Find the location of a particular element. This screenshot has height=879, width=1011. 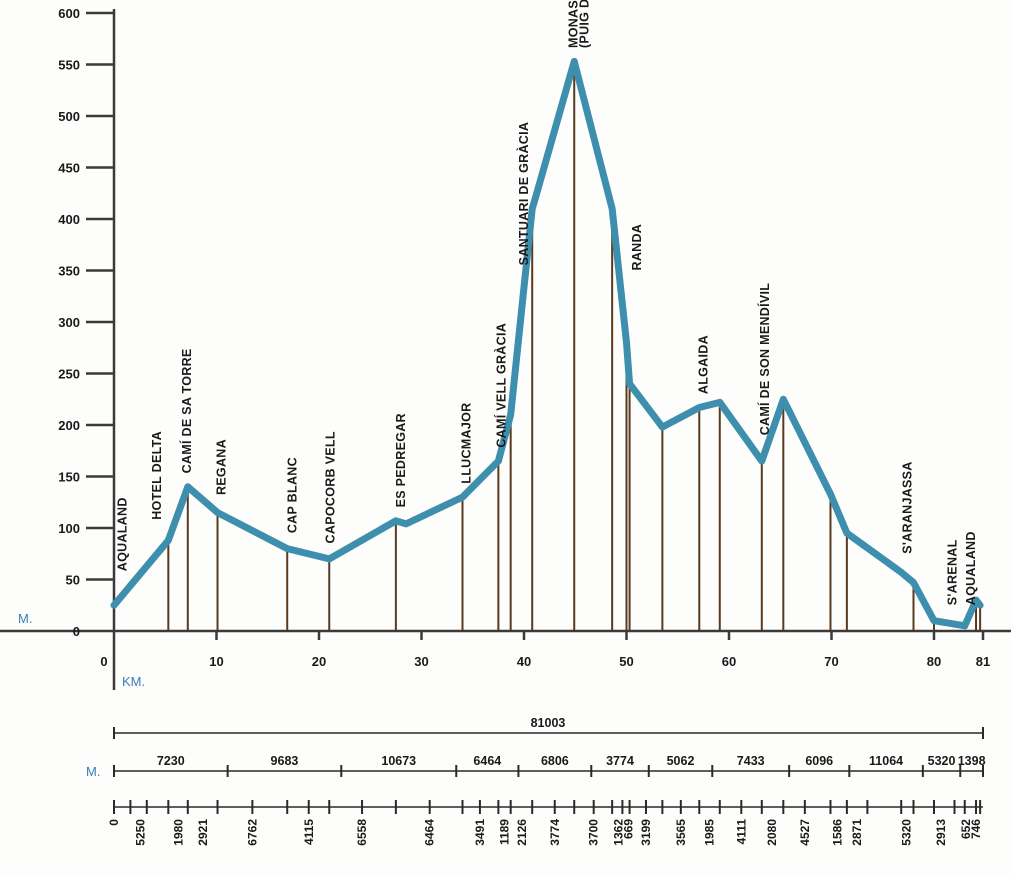

place-label: REGANA is located at coordinates (222, 467).